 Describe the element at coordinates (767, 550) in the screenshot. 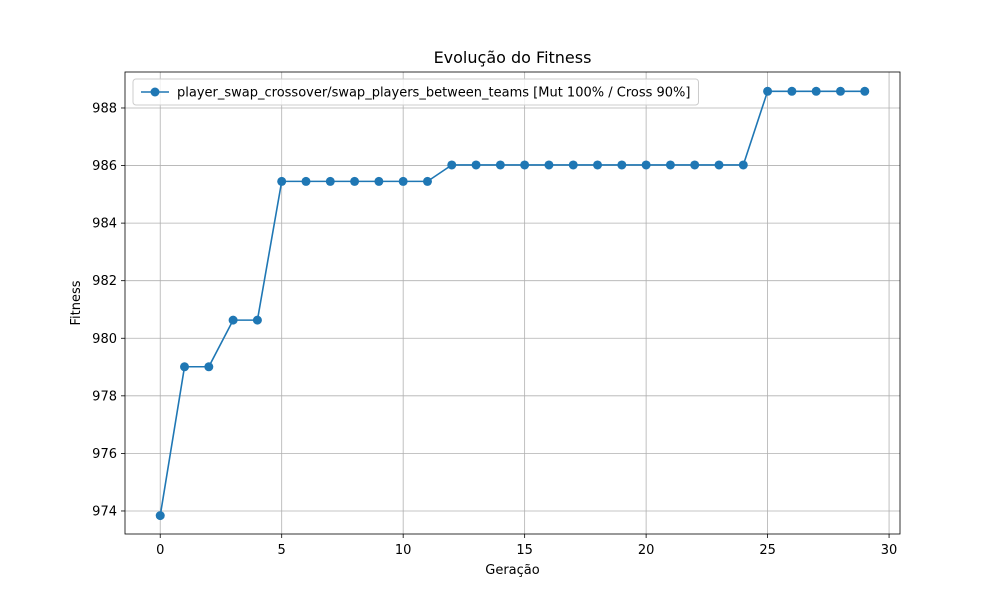

I see `x-tick-label: 25` at that location.